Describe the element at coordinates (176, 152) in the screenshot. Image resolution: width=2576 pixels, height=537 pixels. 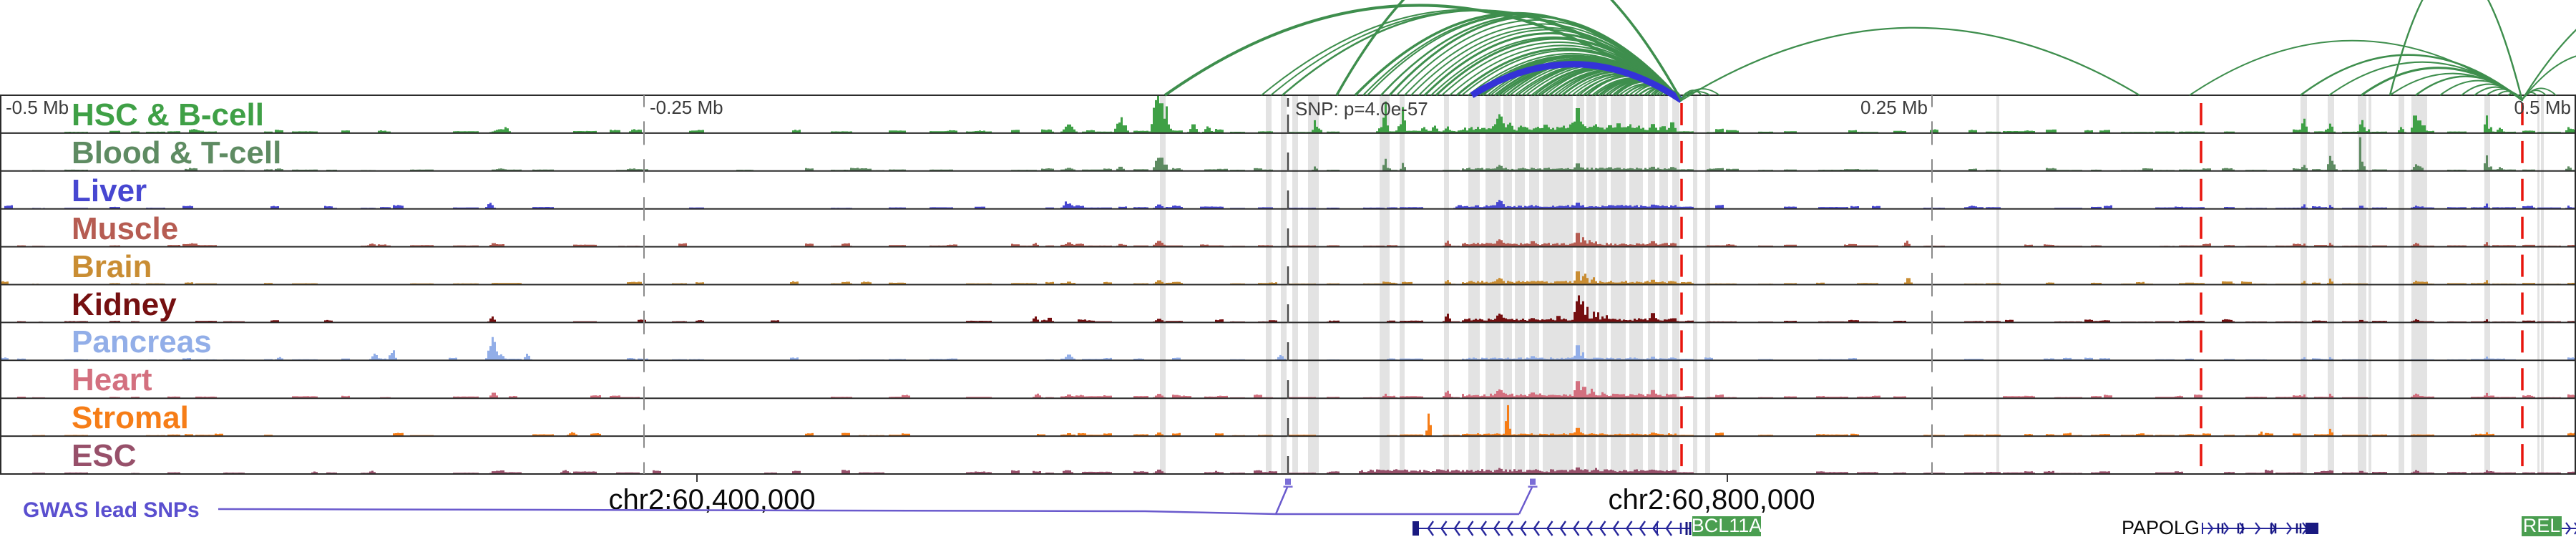
I see `svg-text: Blood & T-cell` at that location.